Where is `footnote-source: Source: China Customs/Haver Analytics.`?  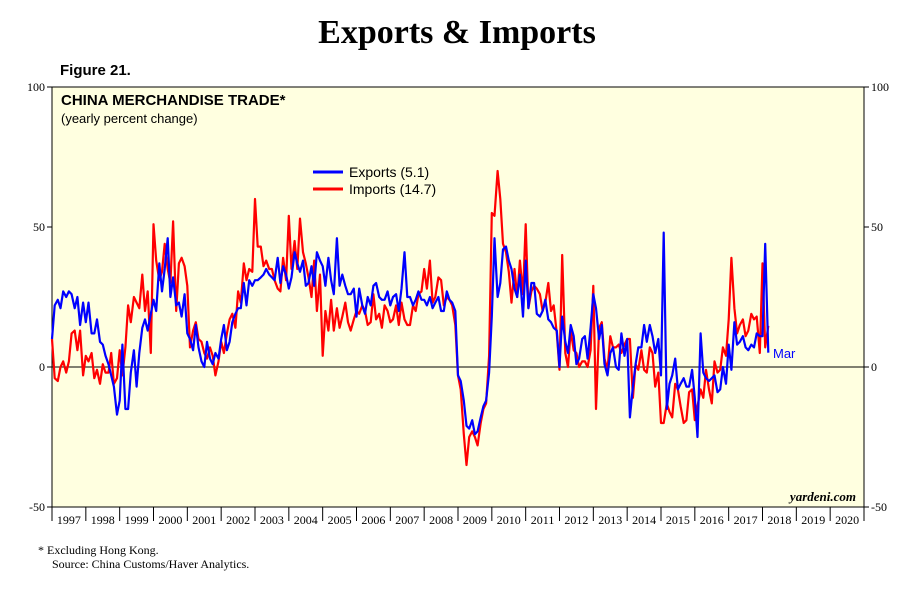 footnote-source: Source: China Customs/Haver Analytics. is located at coordinates (151, 564).